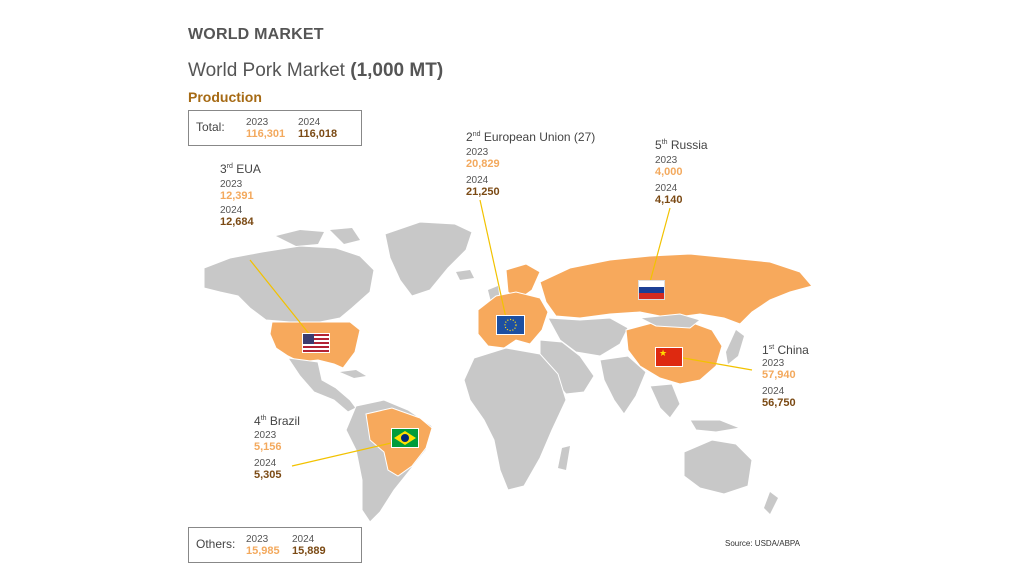  Describe the element at coordinates (483, 164) in the screenshot. I see `eu-value-2023: 20,829` at that location.